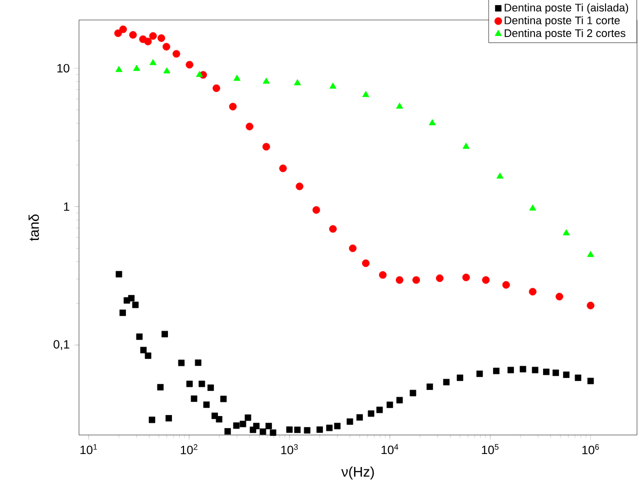 This screenshot has width=643, height=502. What do you see at coordinates (566, 8) in the screenshot?
I see `legend-label: Dentina poste Ti (aislada)` at bounding box center [566, 8].